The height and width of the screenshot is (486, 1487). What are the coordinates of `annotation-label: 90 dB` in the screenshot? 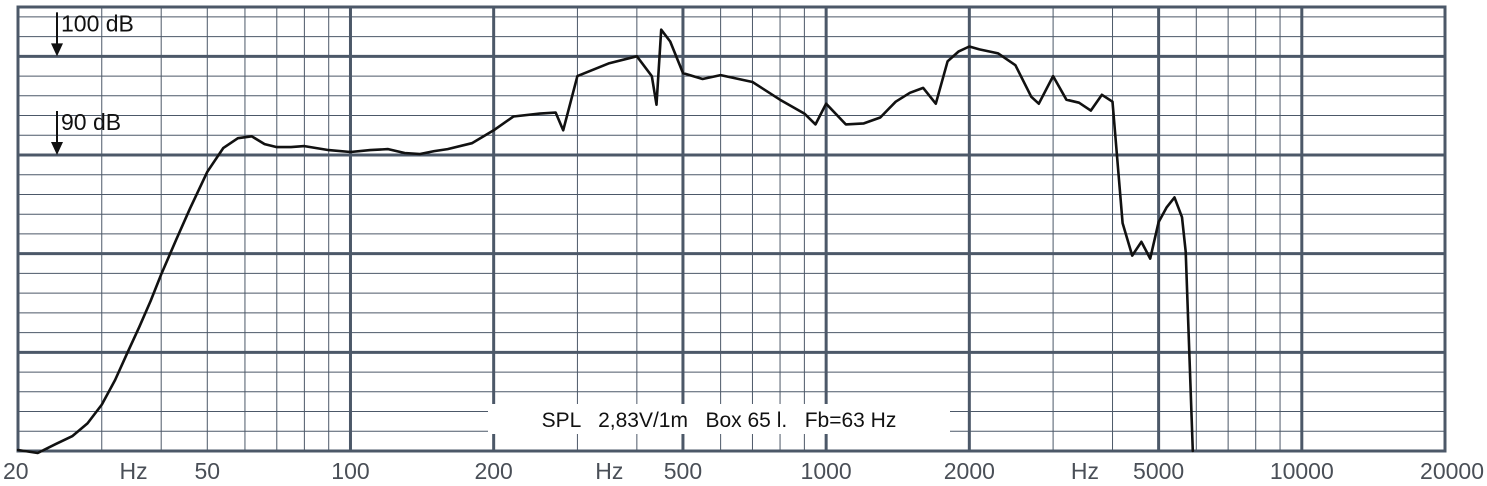 It's located at (91, 122).